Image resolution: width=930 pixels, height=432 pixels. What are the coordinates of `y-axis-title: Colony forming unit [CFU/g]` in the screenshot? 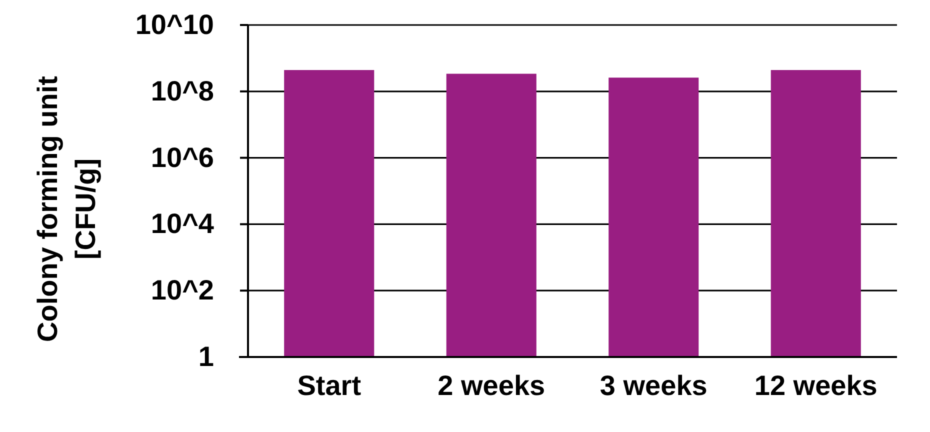 It's located at (66, 209).